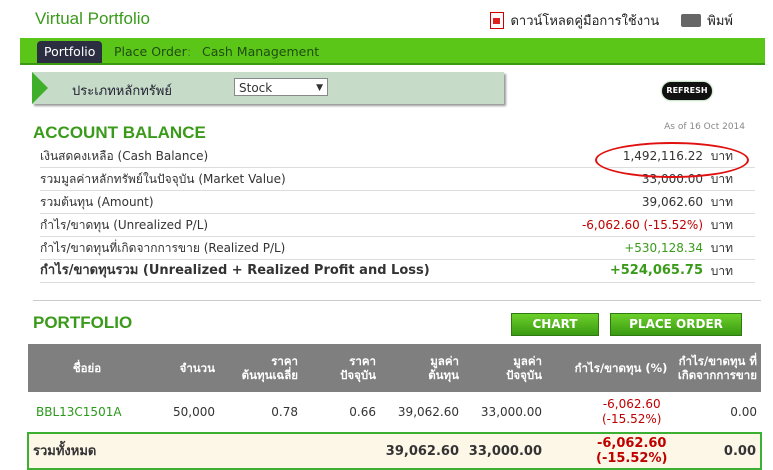 This screenshot has width=773, height=470. What do you see at coordinates (260, 368) in the screenshot?
I see `col-avg-cost: ราคา ต้นทุนเฉลี่ย` at bounding box center [260, 368].